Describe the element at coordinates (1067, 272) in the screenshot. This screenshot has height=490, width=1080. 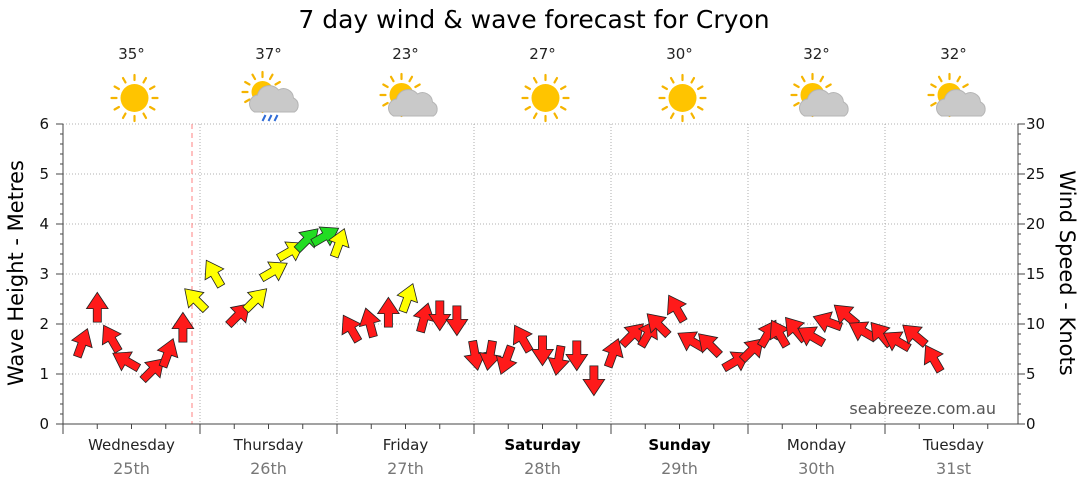
I see `y-axis-right-title: Wind Speed - Knots` at that location.